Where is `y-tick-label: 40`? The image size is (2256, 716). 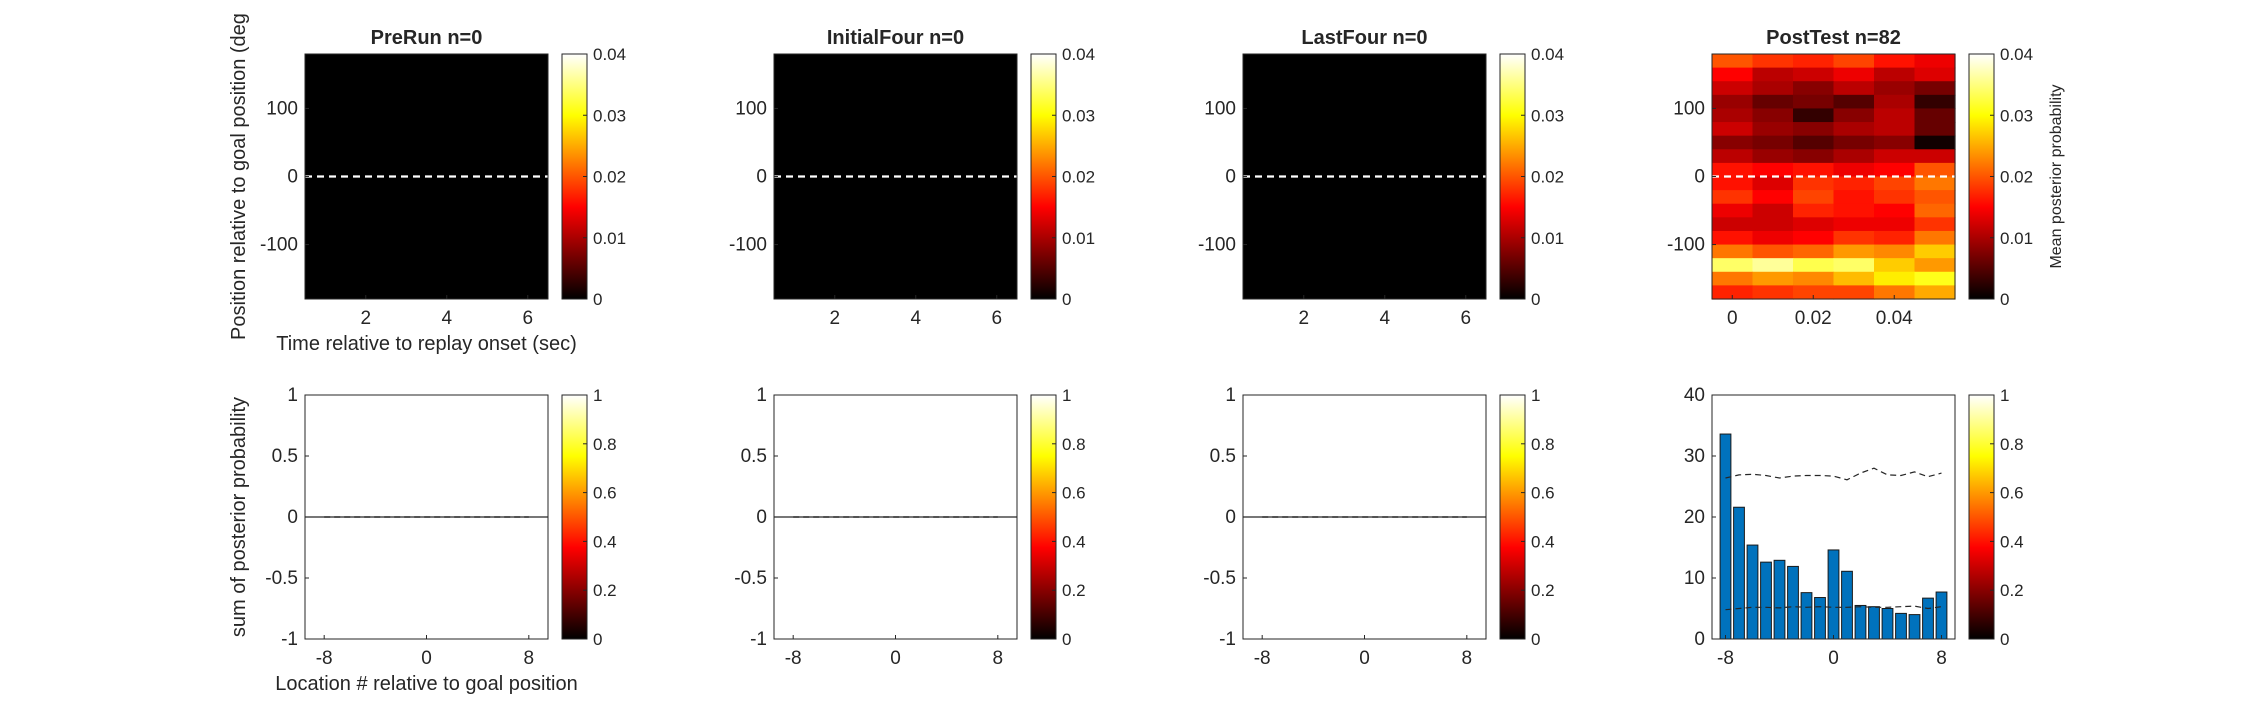 y-tick-label: 40 is located at coordinates (1694, 395).